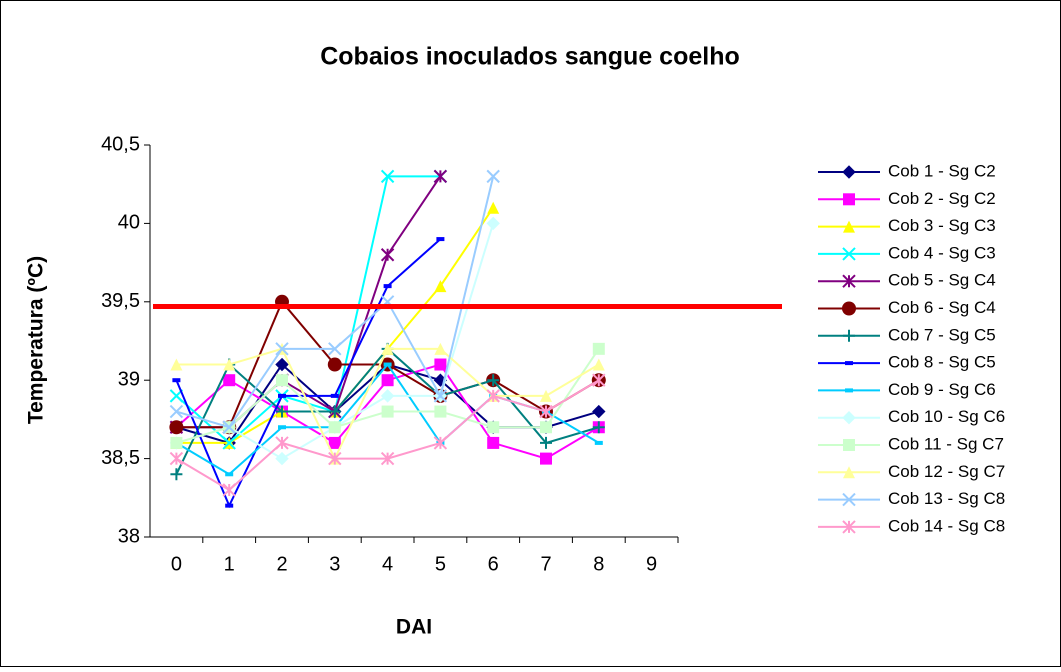 The height and width of the screenshot is (672, 1061). I want to click on legend-label: Cob 1 - Sg C2, so click(942, 170).